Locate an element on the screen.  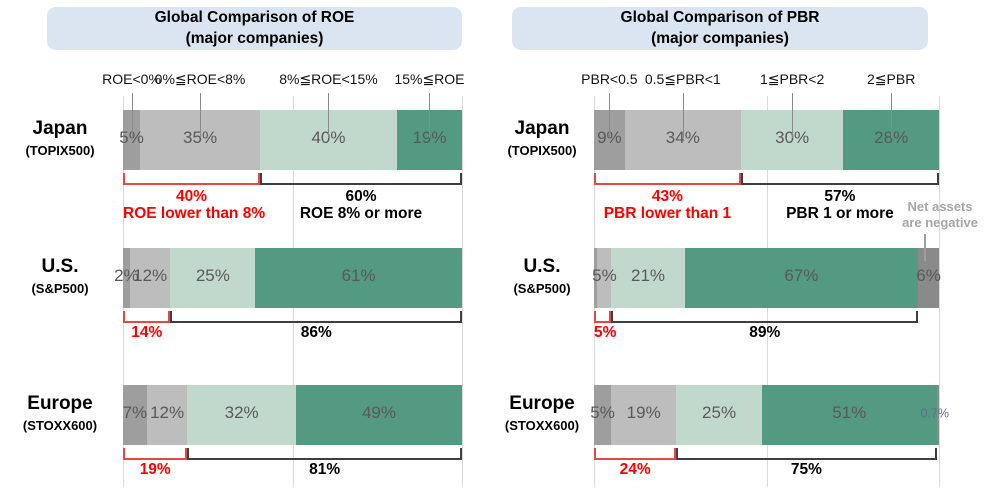
bar-segment: 51% is located at coordinates (849, 415).